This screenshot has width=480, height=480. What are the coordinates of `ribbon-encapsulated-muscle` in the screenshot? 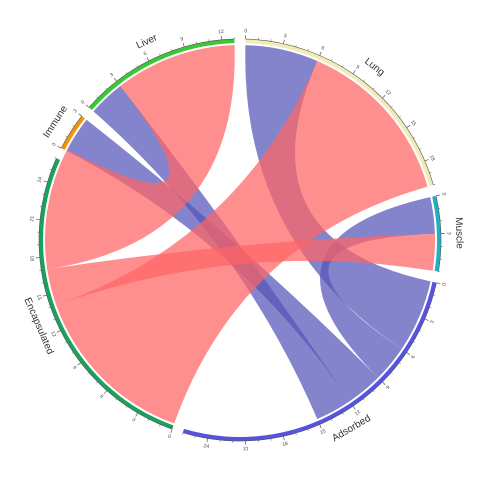 It's located at (241, 269).